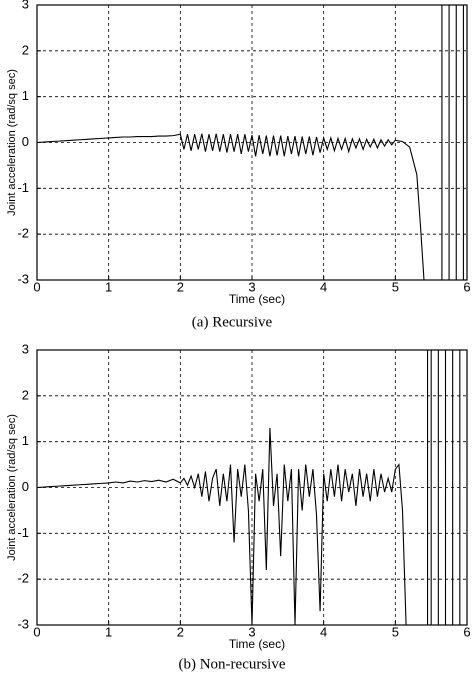  Describe the element at coordinates (232, 322) in the screenshot. I see `caption: (a) Recursive` at that location.